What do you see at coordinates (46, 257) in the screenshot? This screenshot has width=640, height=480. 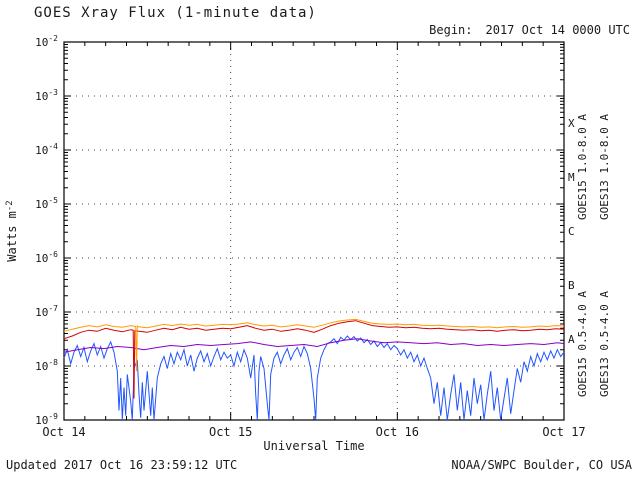 I see `y-tick-label: 10⁻⁶` at bounding box center [46, 257].